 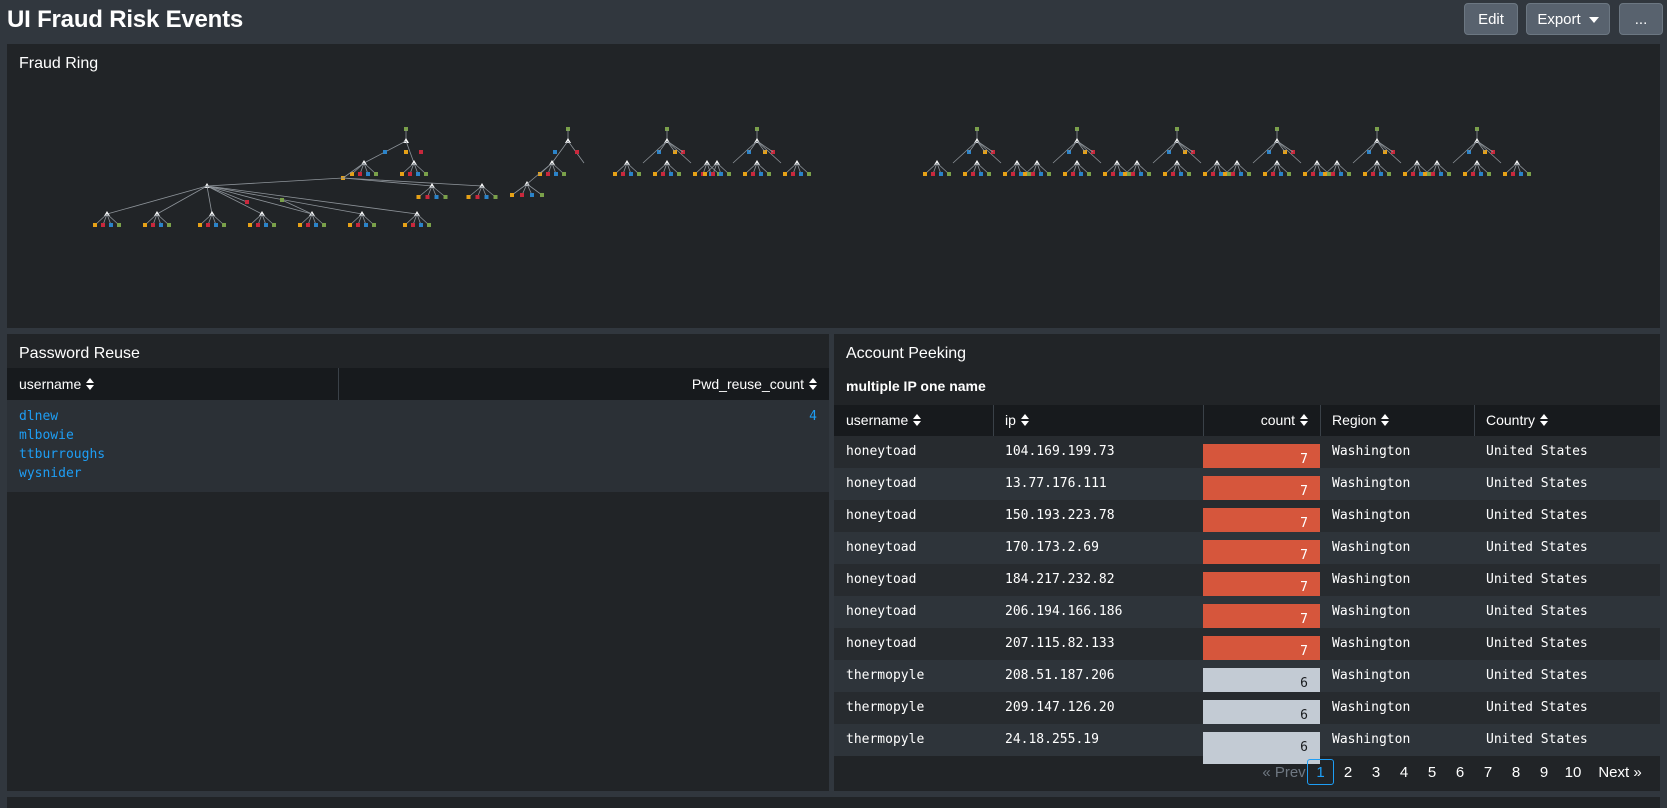 What do you see at coordinates (62, 454) in the screenshot?
I see `username-link: ttburroughs` at bounding box center [62, 454].